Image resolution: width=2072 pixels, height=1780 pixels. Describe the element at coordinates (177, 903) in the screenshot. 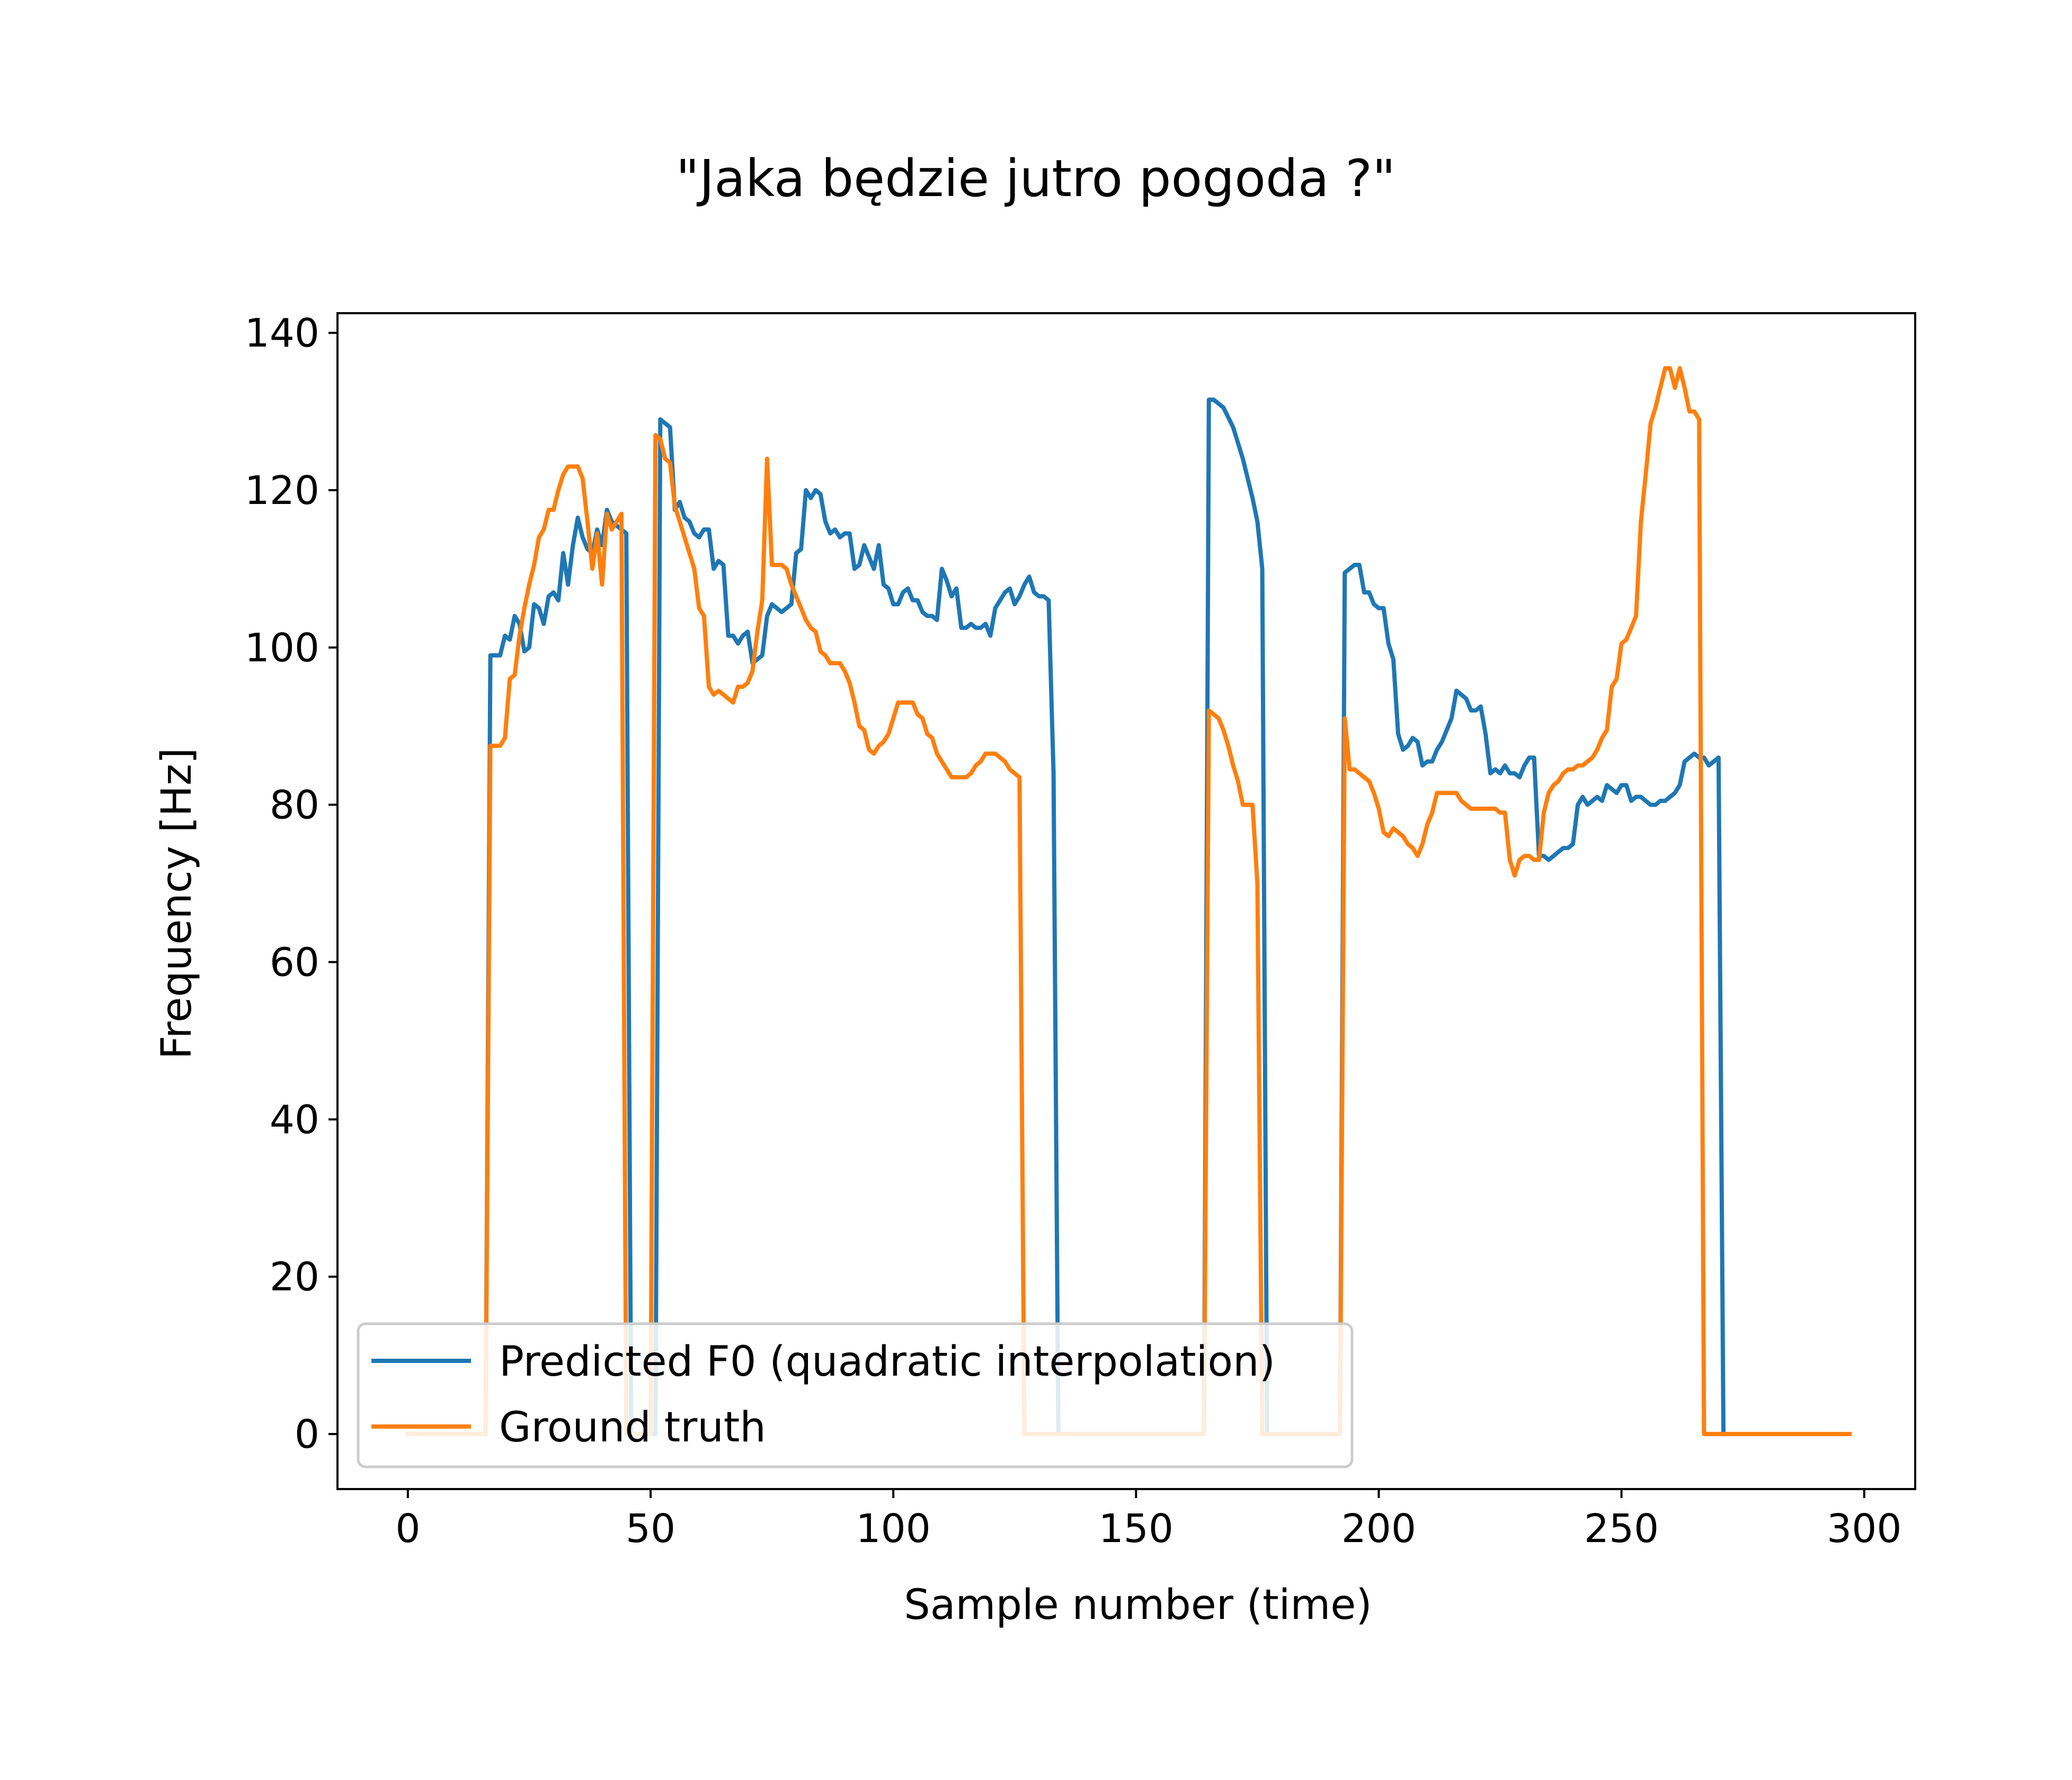

I see `y-axis-label: Frequency [Hz]` at that location.